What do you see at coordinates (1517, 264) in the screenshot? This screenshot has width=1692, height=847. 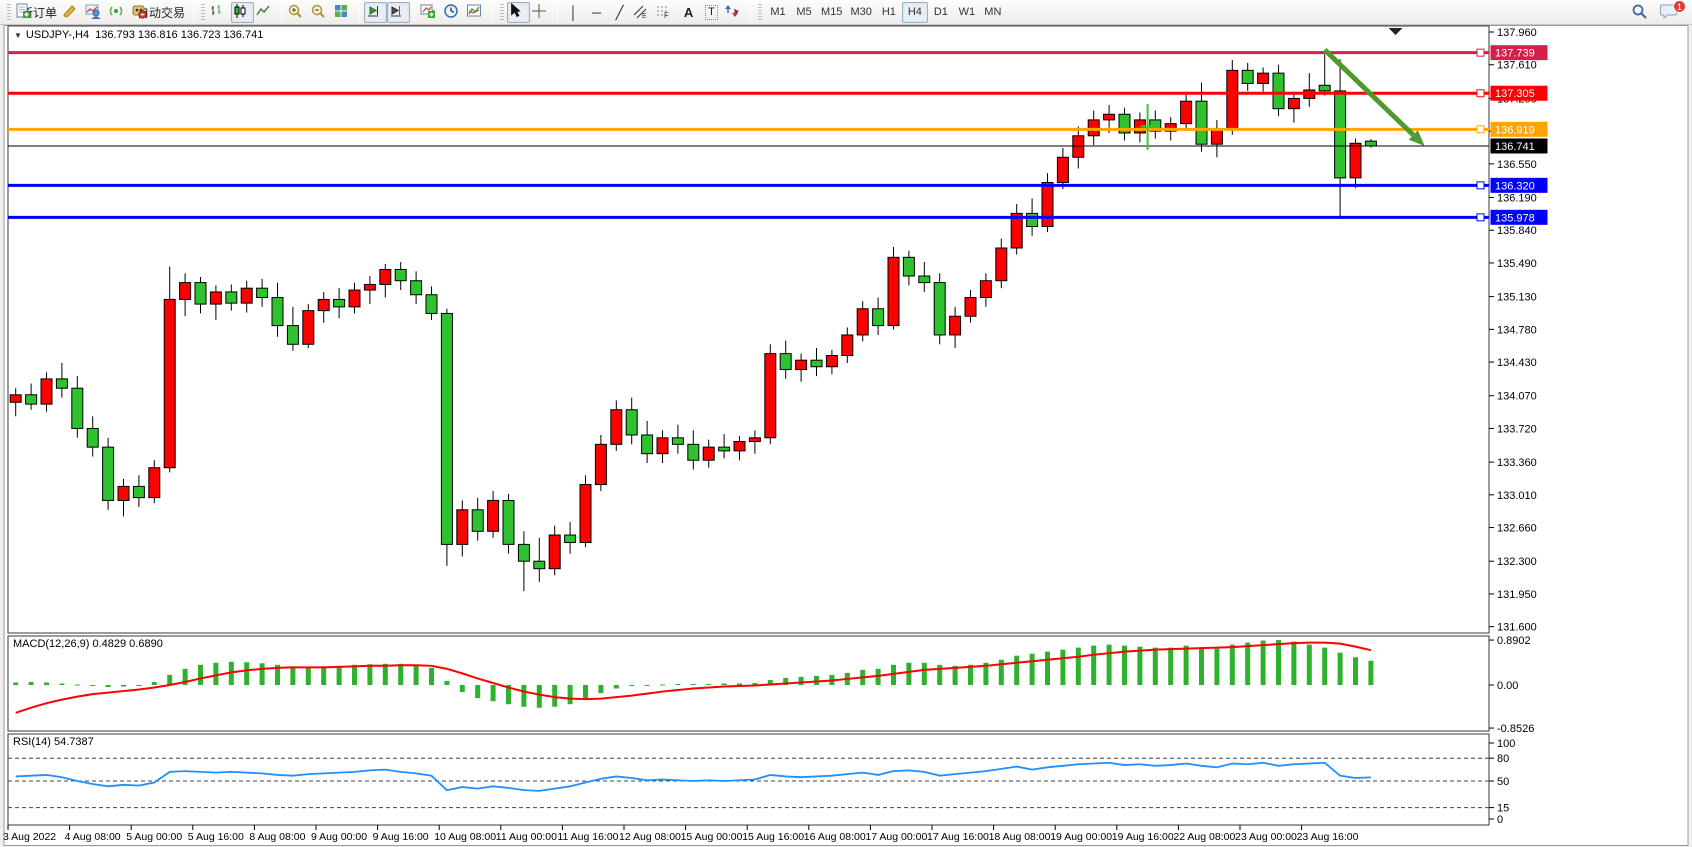 I see `svg-text: 135.490` at bounding box center [1517, 264].